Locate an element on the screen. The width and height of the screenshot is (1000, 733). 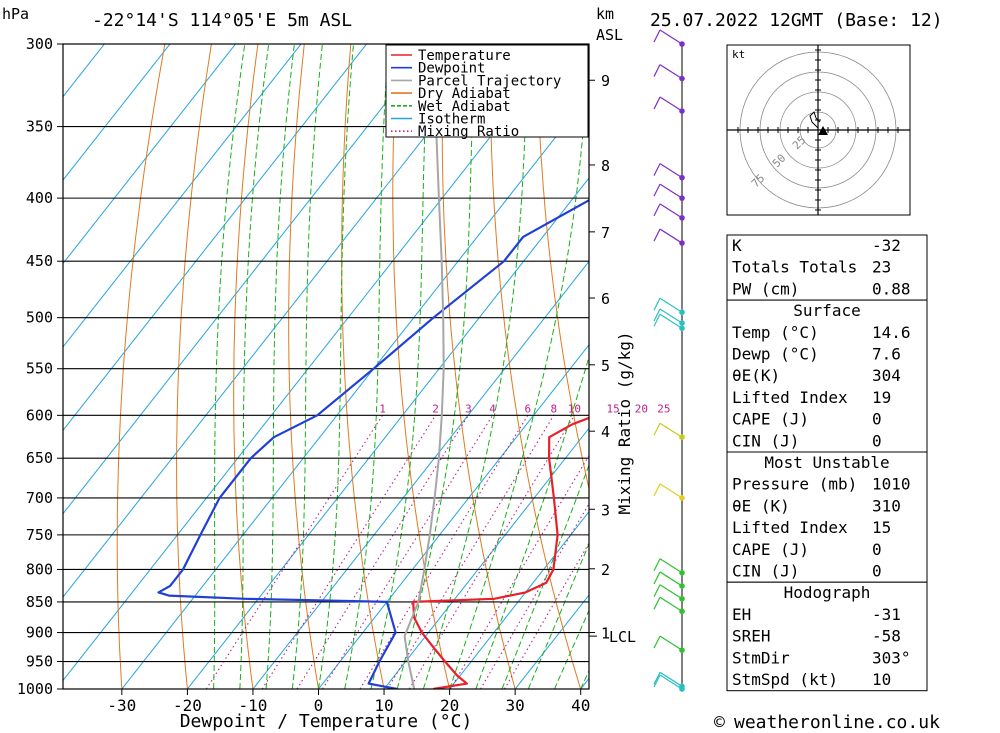
indices-row-label: EH is located at coordinates (741, 614).